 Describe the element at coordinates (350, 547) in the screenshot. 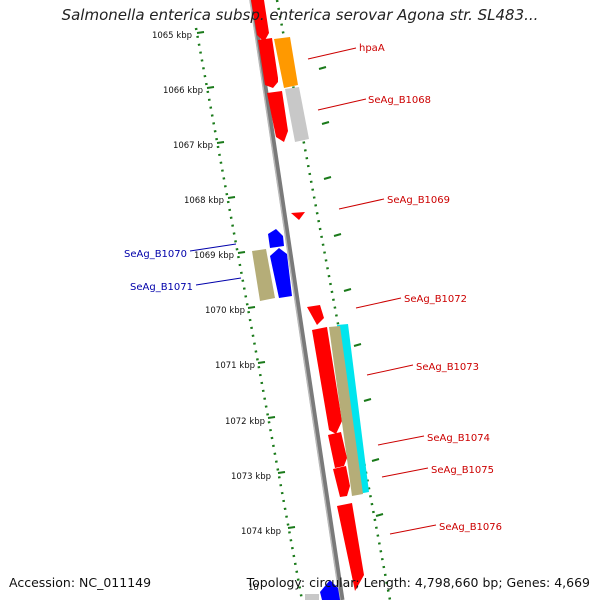

I see `SeAg-B1076-gene-arrow` at that location.